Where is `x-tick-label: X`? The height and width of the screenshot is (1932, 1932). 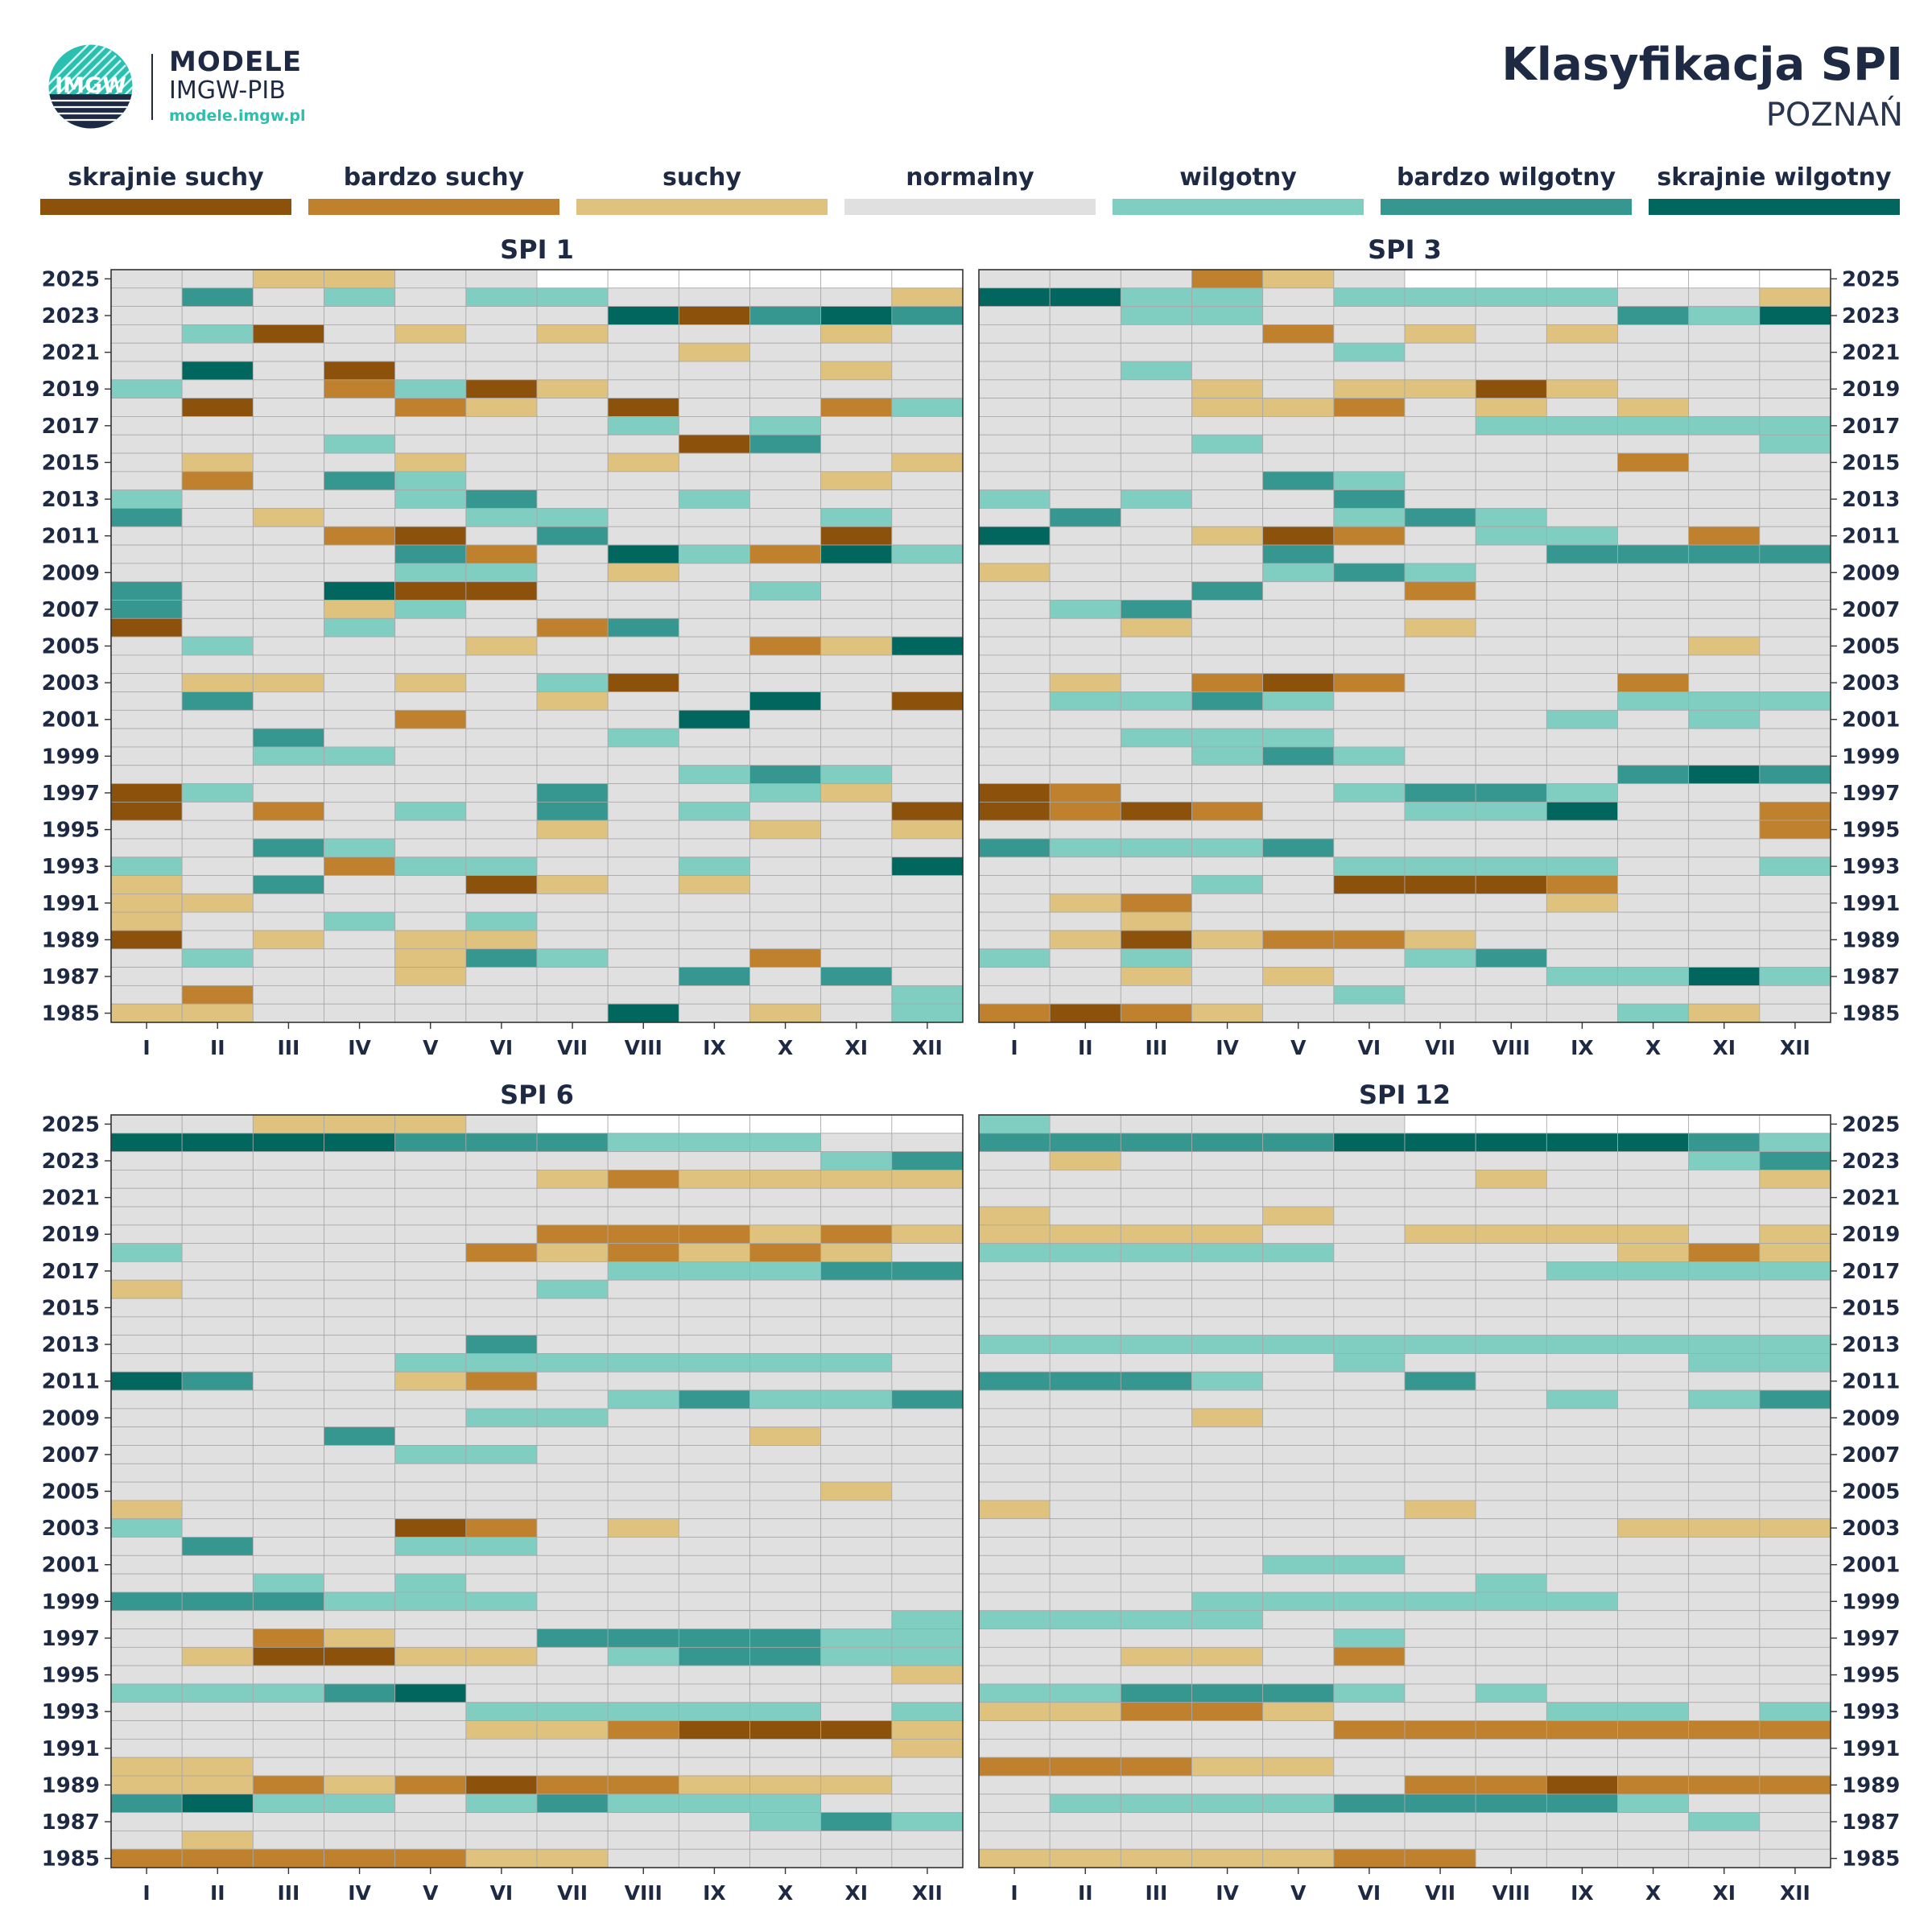
x-tick-label: X is located at coordinates (1653, 1893).